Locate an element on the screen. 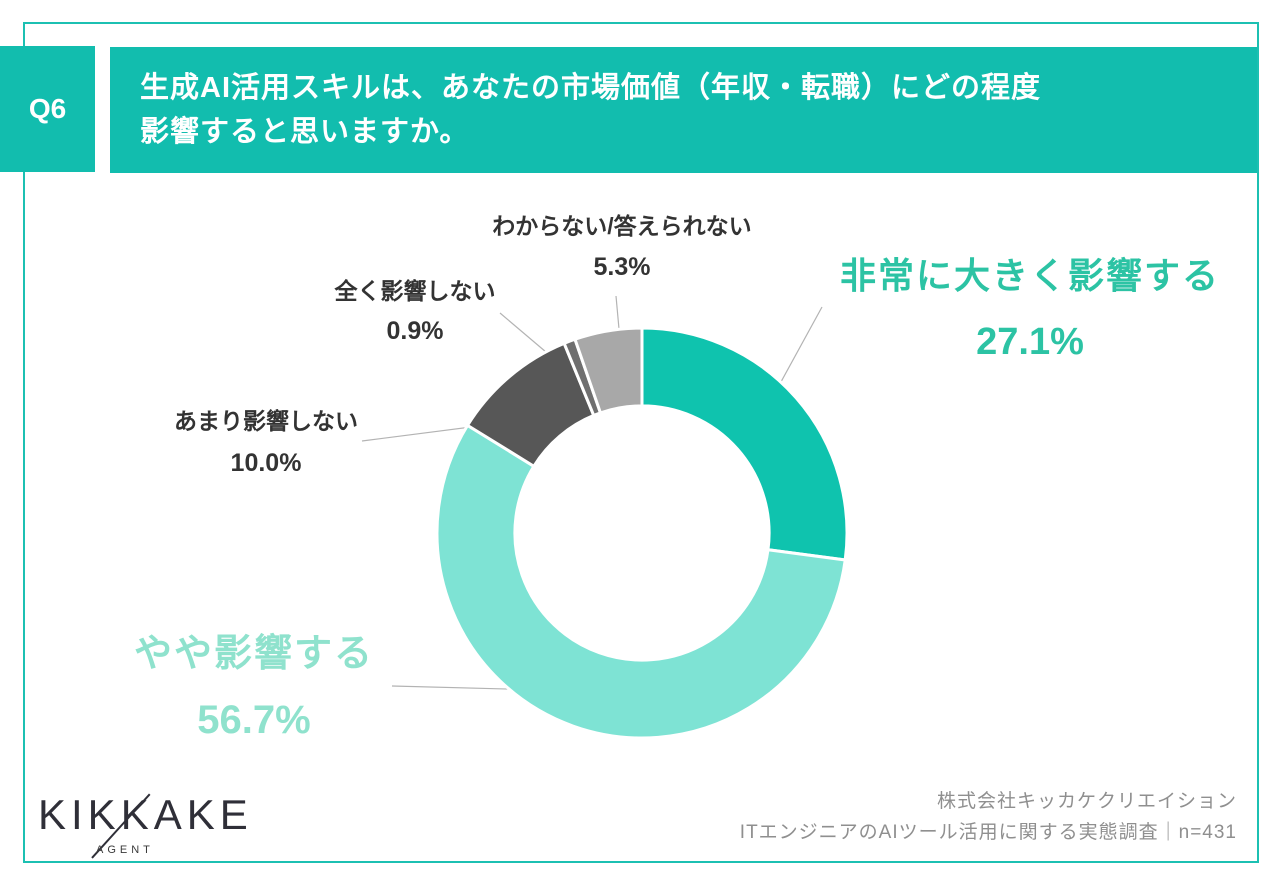 The width and height of the screenshot is (1280, 886). segment-value-hijou: 27.1% is located at coordinates (1030, 341).